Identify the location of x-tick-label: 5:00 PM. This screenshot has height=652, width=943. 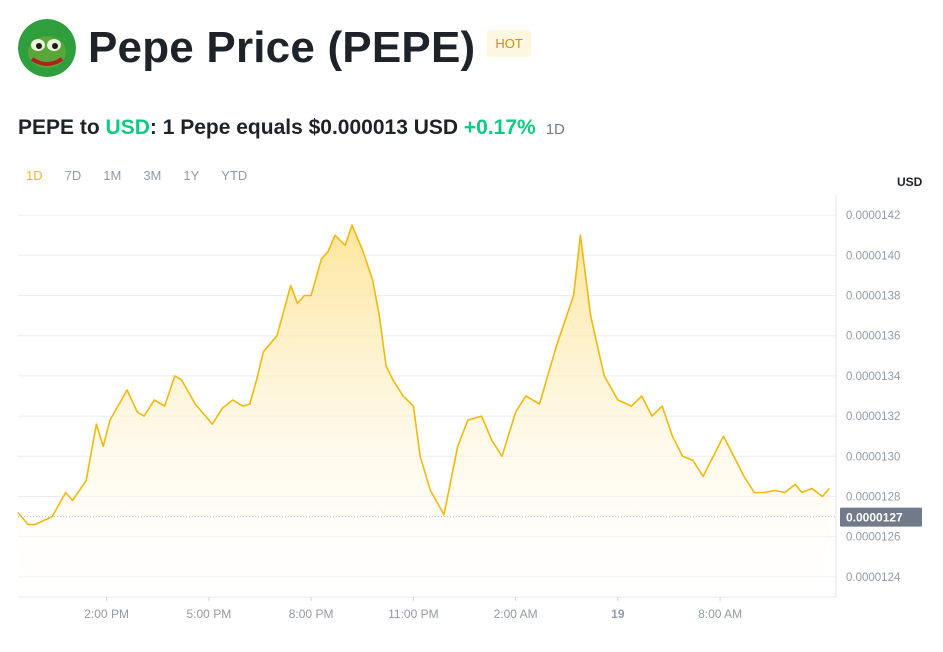
(209, 614).